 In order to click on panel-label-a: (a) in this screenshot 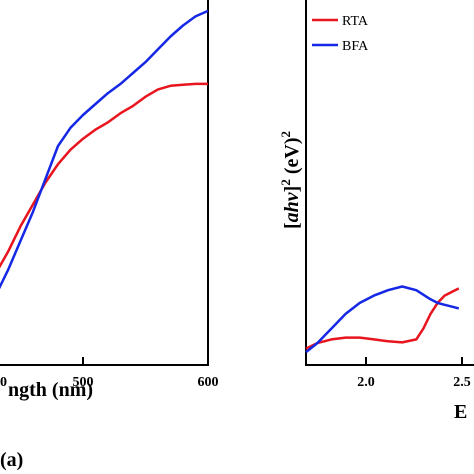, I will do `click(11, 460)`.